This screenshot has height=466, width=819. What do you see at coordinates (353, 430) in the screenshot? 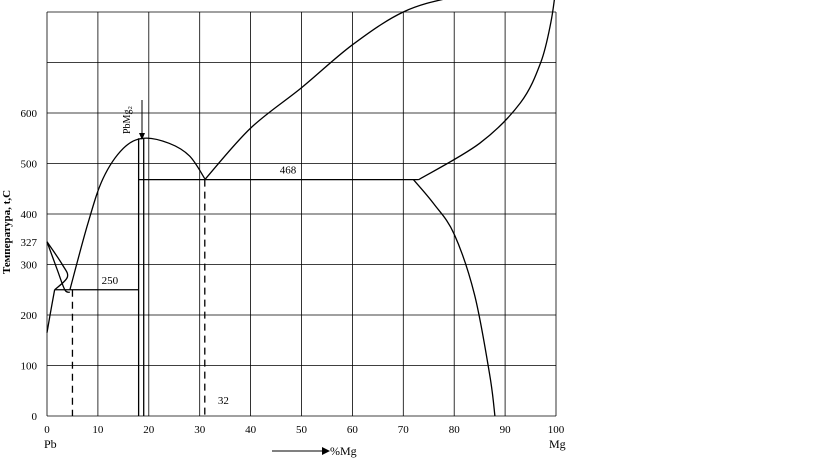
I see `x-tick-label: 60` at bounding box center [353, 430].